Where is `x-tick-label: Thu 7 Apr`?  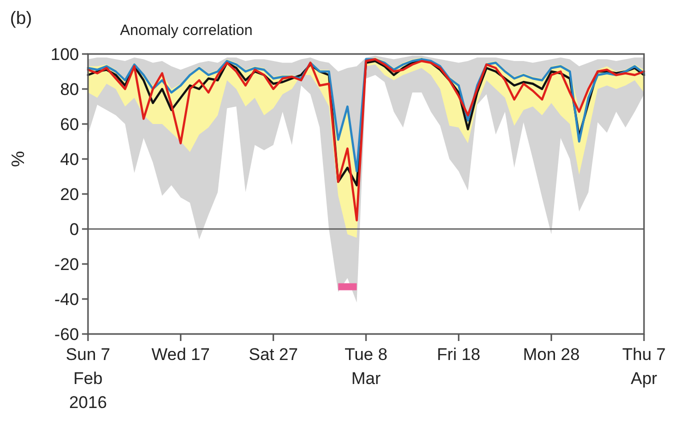
x-tick-label: Thu 7 Apr is located at coordinates (644, 366).